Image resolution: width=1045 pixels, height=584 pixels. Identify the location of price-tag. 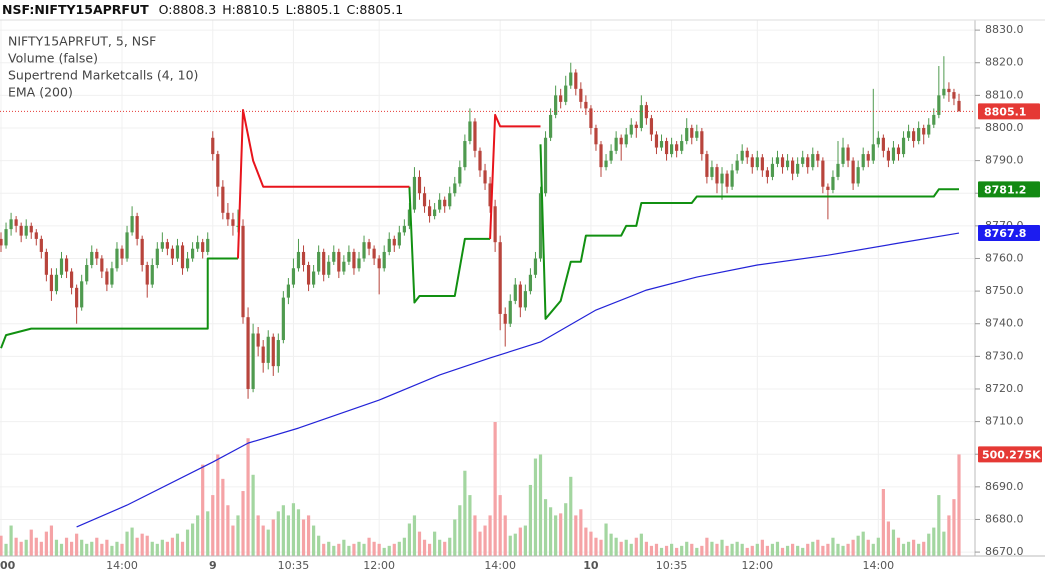
(1009, 189).